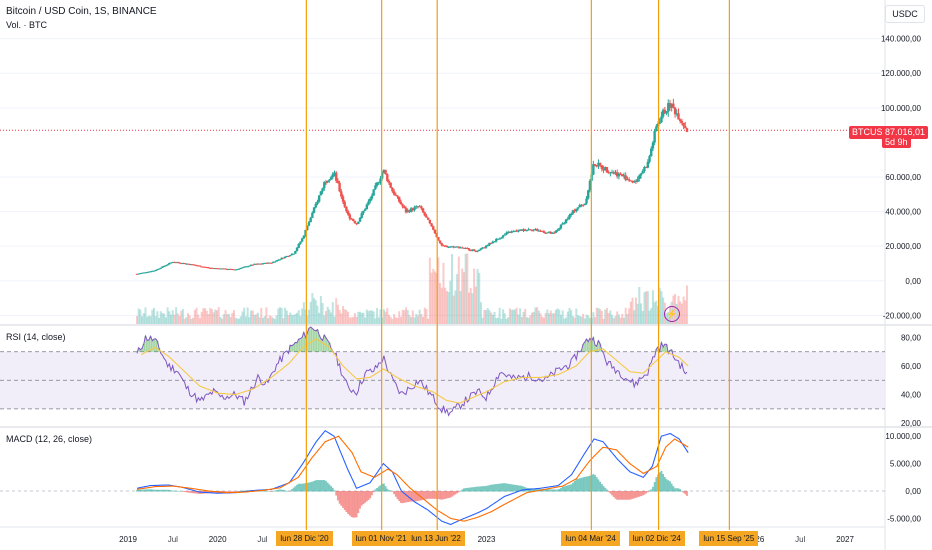 The width and height of the screenshot is (932, 550). Describe the element at coordinates (905, 14) in the screenshot. I see `currency-button: USDC` at that location.